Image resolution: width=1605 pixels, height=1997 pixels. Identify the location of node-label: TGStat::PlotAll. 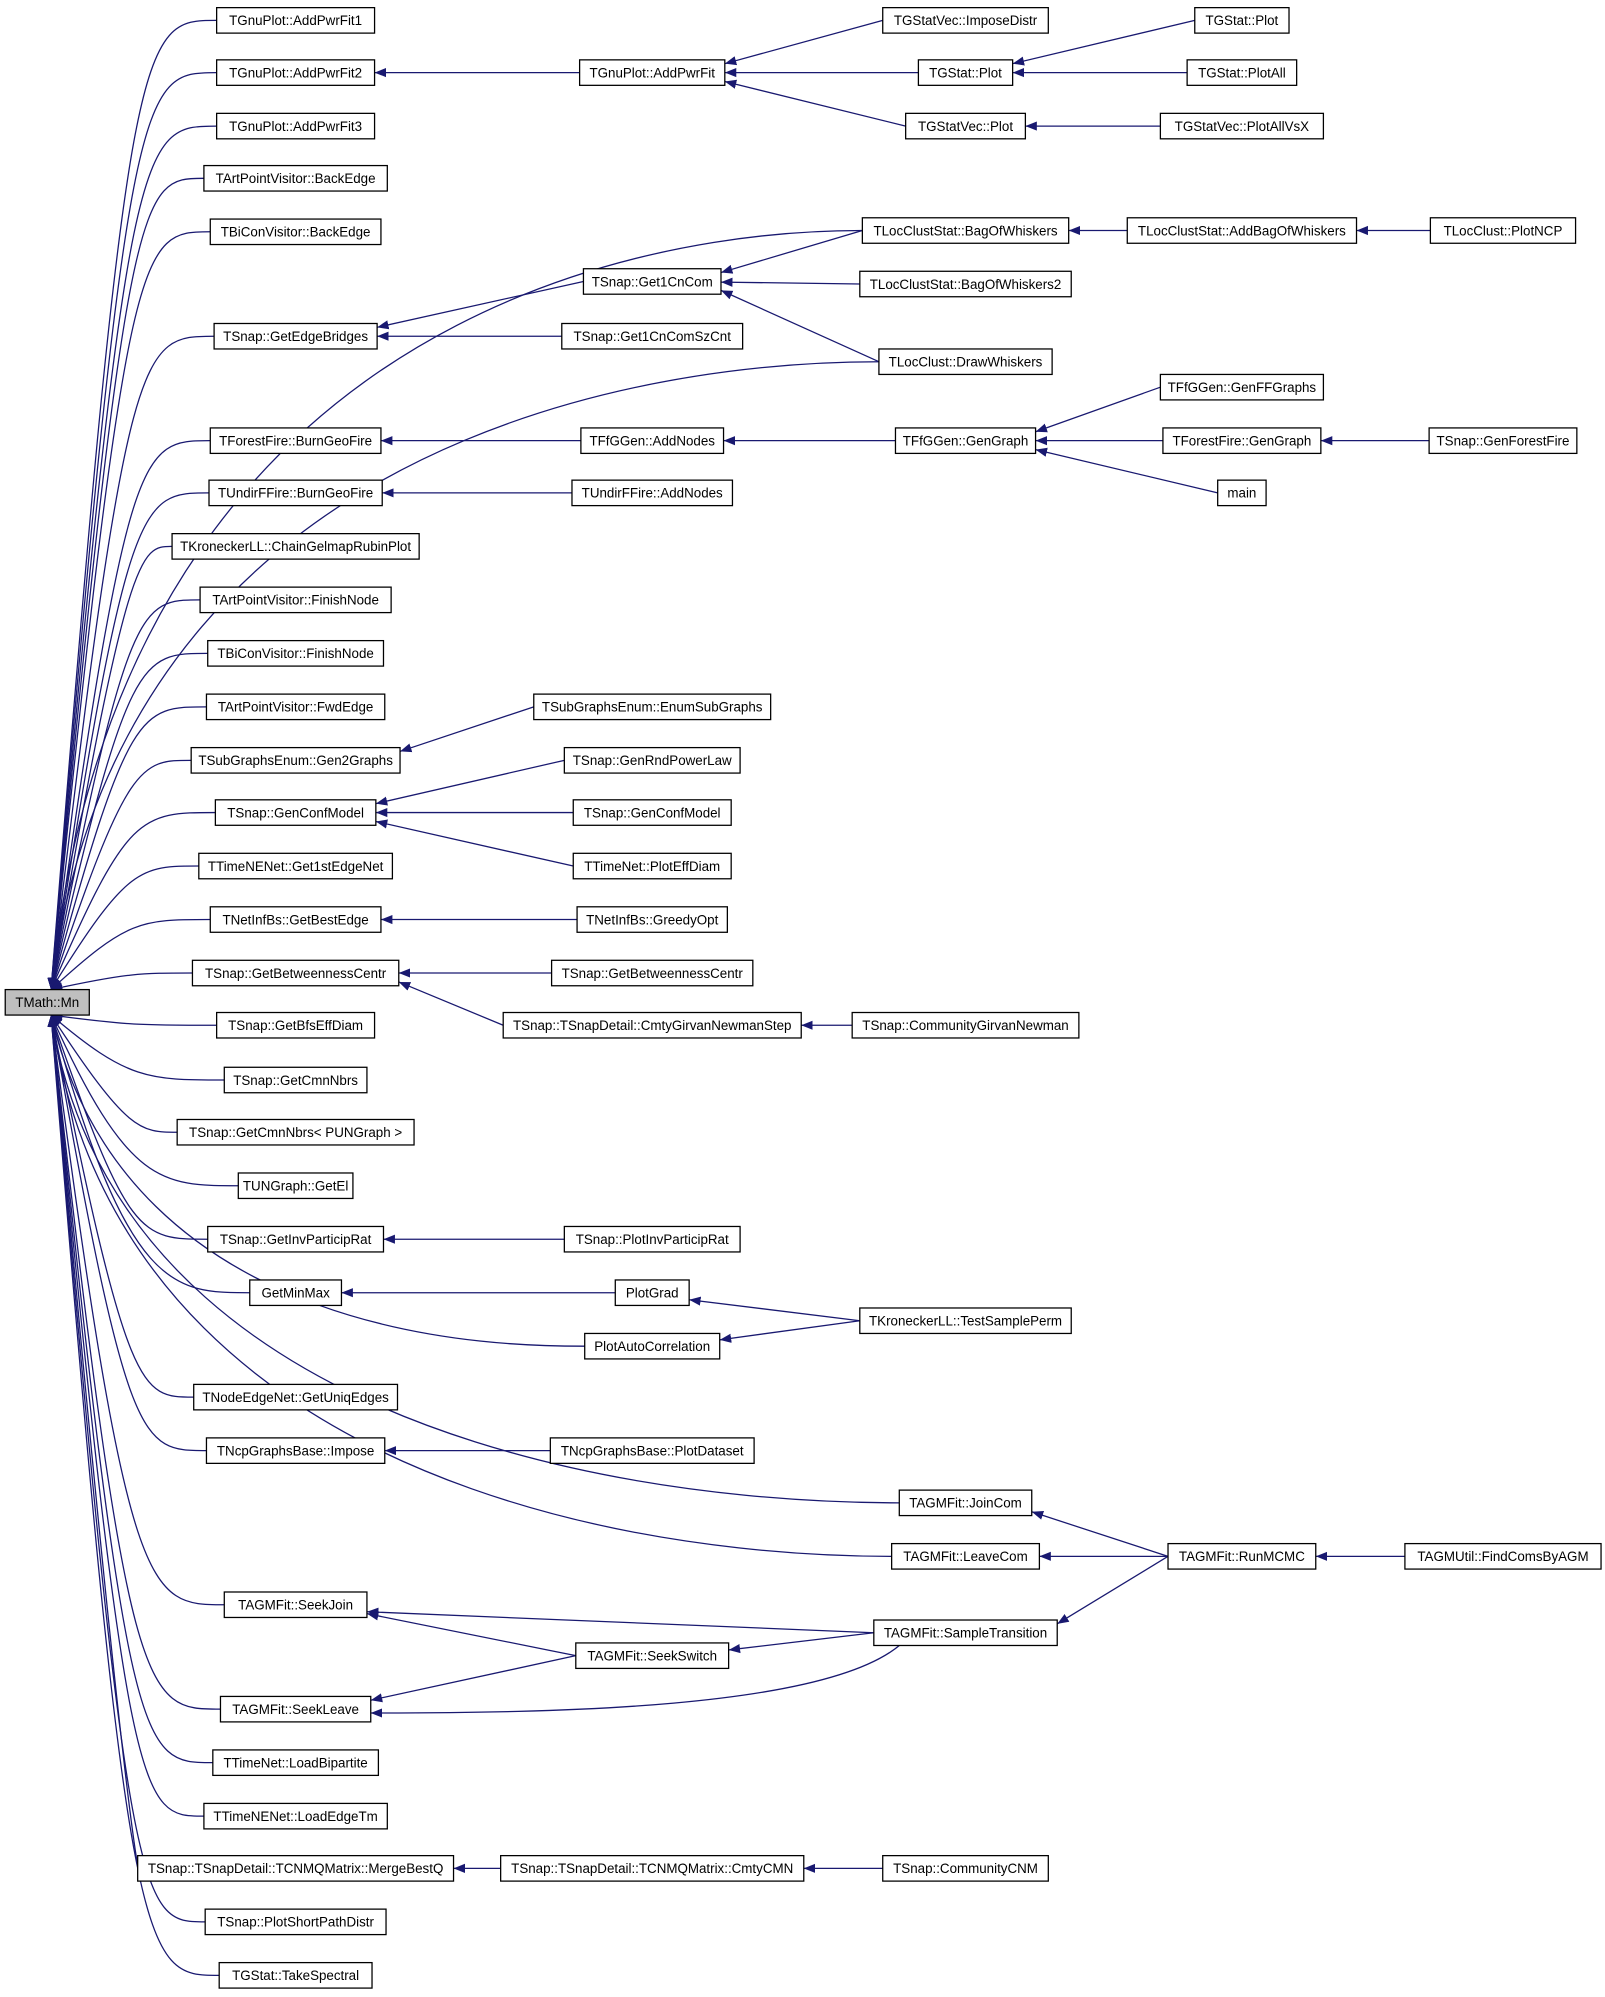
(1242, 72).